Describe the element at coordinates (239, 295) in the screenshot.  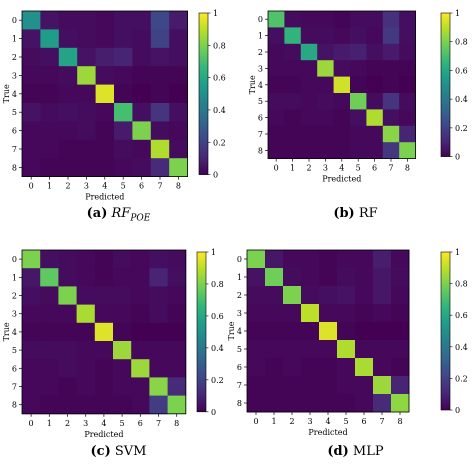
I see `heatmap-d-ytick-2: 2` at that location.